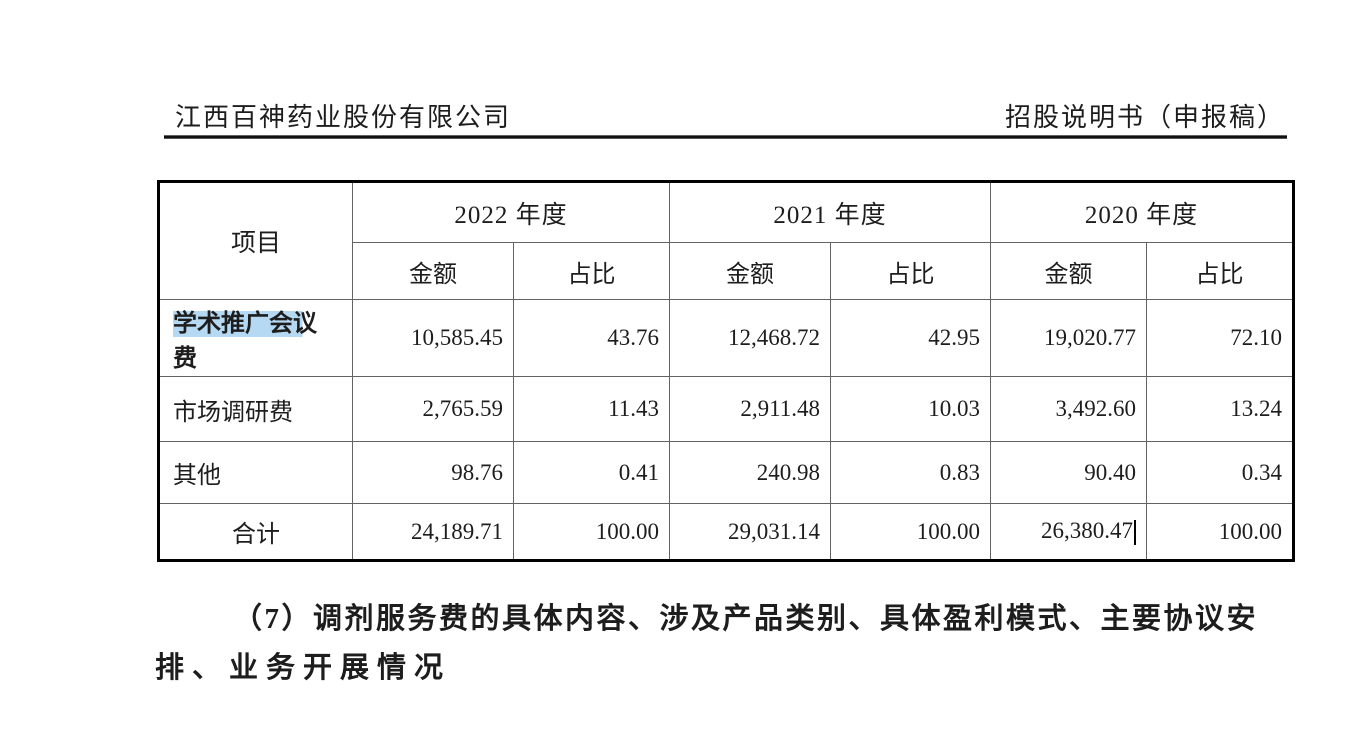 This screenshot has width=1356, height=734. I want to click on cell-value: 0.83, so click(911, 472).